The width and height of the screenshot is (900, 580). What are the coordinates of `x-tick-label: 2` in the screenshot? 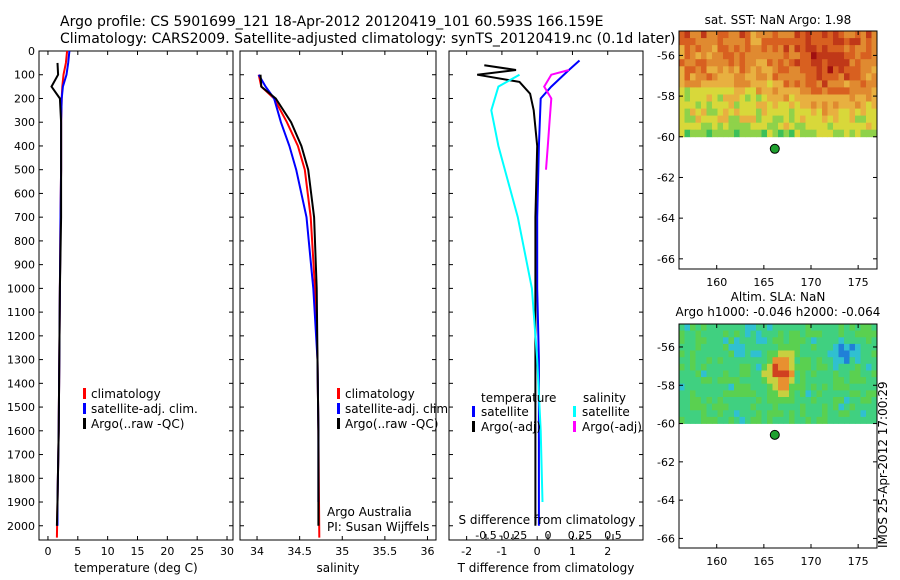 It's located at (607, 551).